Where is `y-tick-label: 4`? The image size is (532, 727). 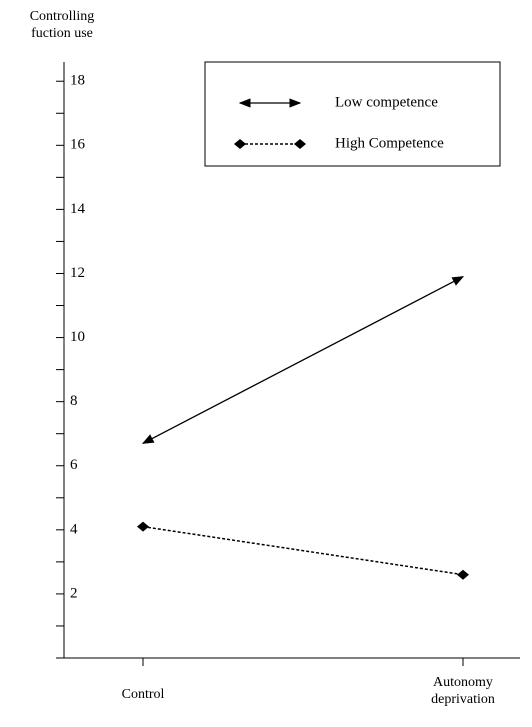 y-tick-label: 4 is located at coordinates (74, 529).